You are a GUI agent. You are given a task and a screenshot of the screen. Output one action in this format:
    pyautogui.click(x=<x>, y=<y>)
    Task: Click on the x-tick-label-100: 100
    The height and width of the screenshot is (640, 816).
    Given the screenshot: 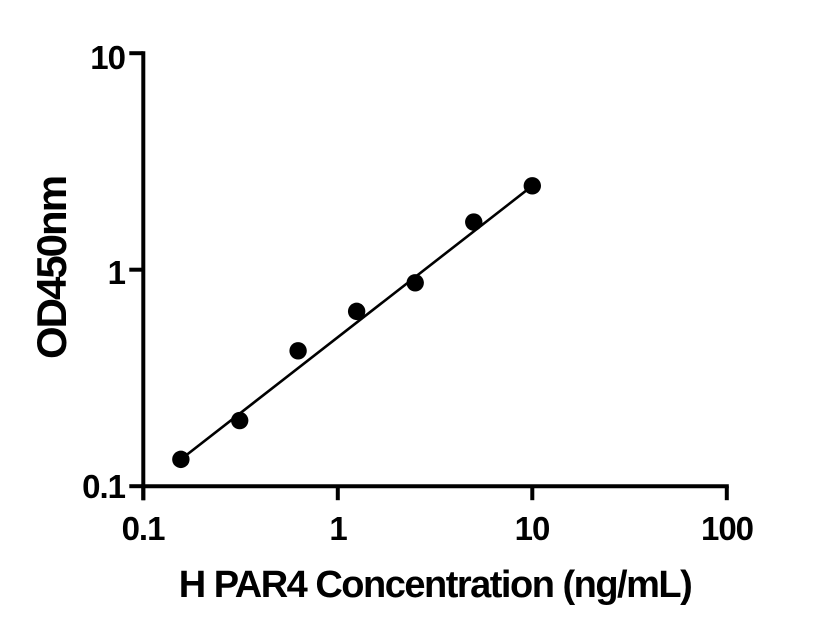 What is the action you would take?
    pyautogui.click(x=727, y=528)
    